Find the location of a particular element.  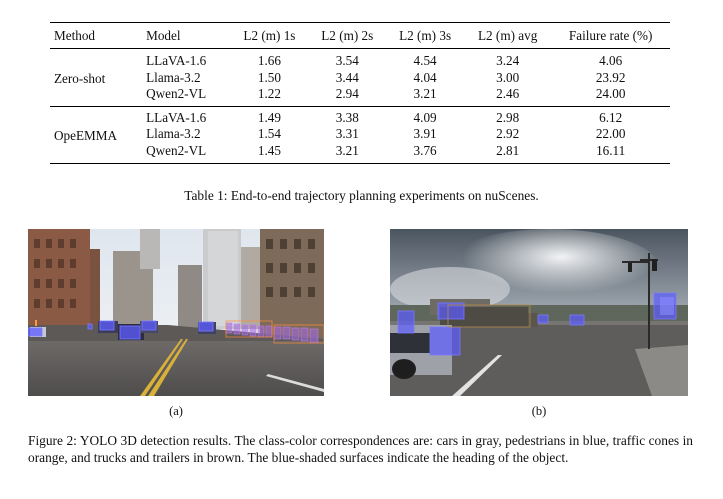

value-cell: 2.98 is located at coordinates (508, 117).